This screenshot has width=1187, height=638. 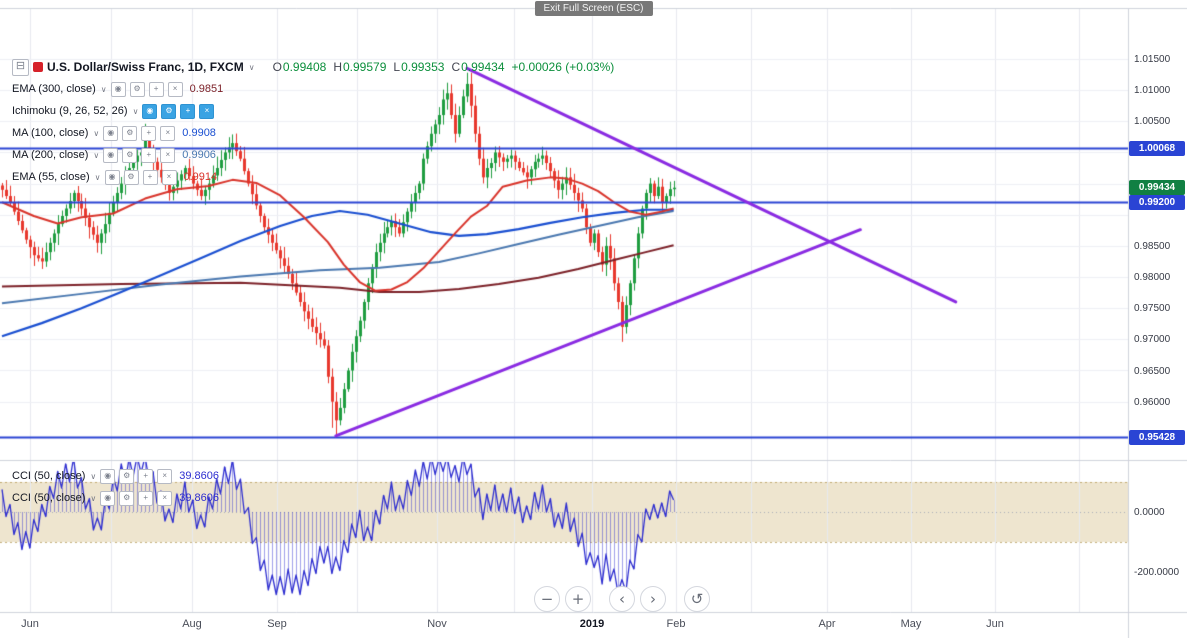 I want to click on time-axis-label: Jun, so click(x=995, y=624).